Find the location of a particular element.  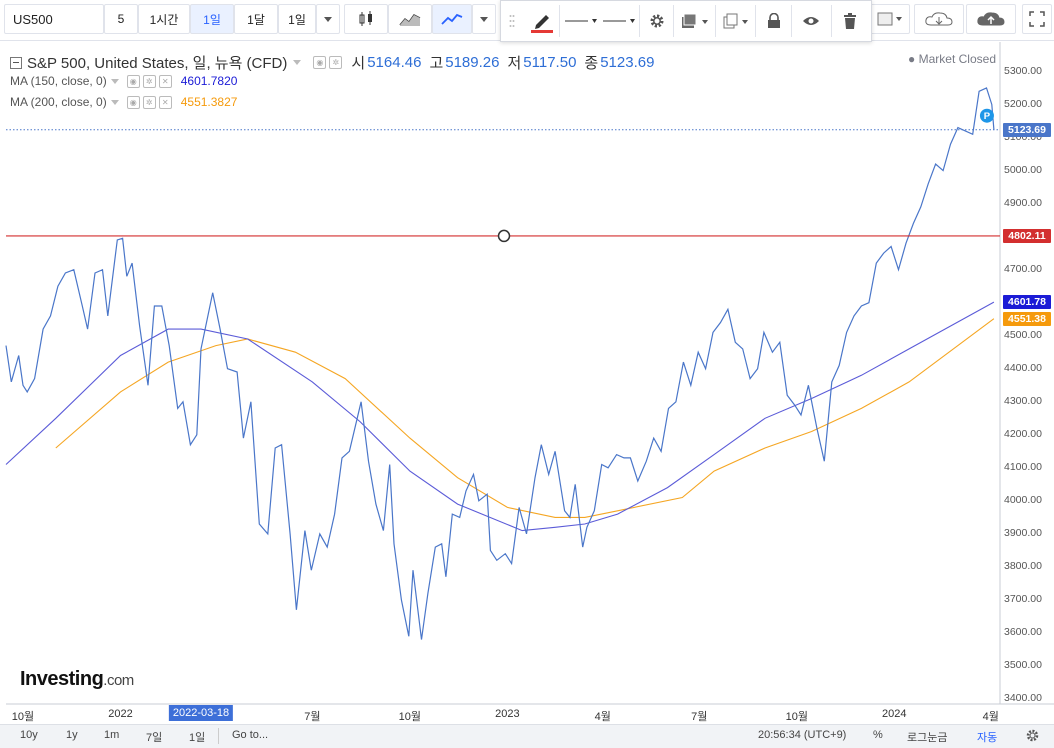

line-width-dropdown is located at coordinates (581, 21).